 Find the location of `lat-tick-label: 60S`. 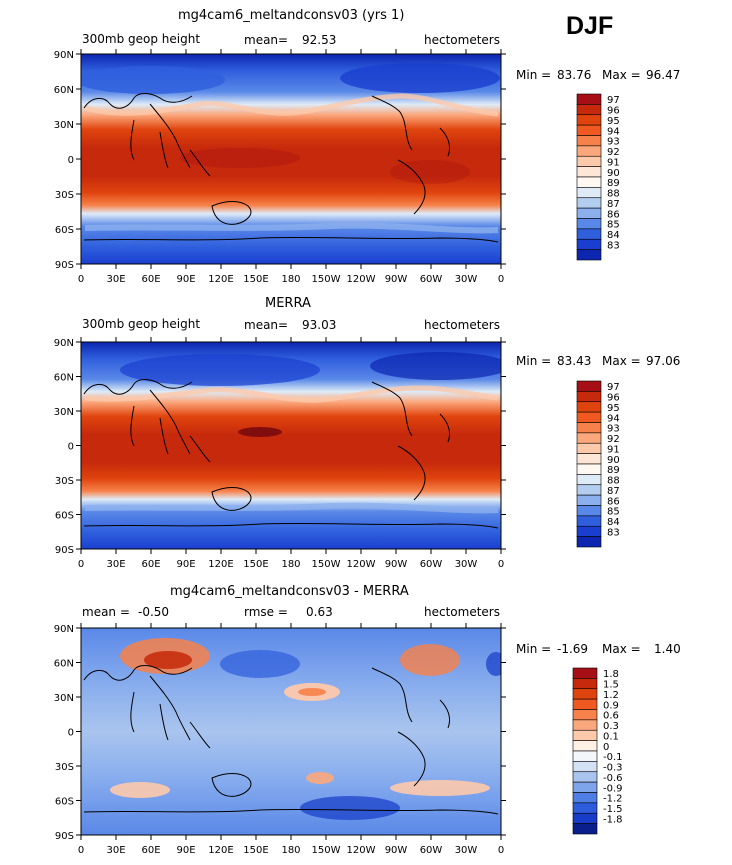

lat-tick-label: 60S is located at coordinates (64, 230).